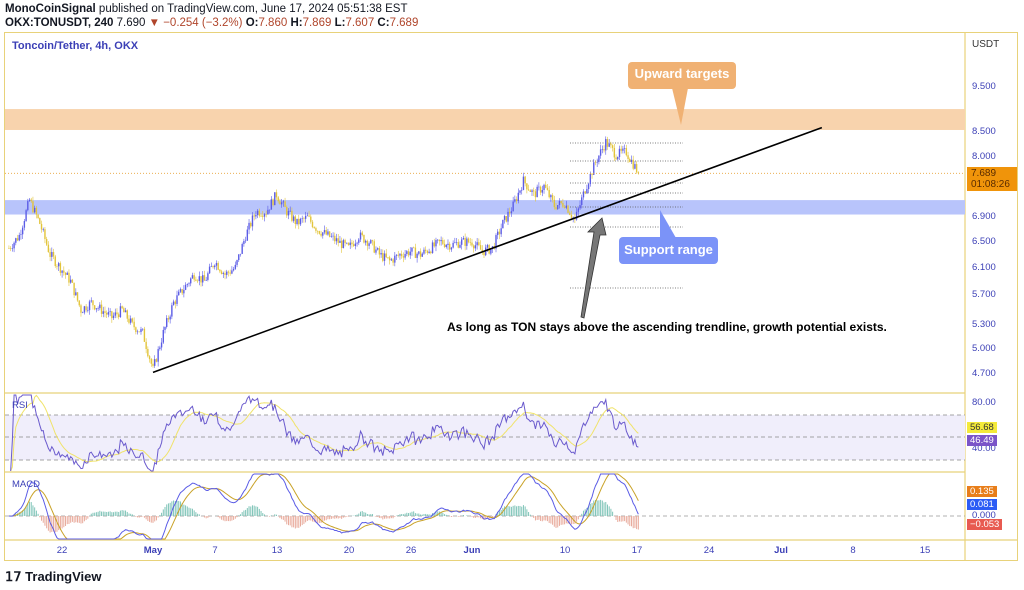 The image size is (1024, 590). What do you see at coordinates (984, 241) in the screenshot?
I see `price-tick: 6.500` at bounding box center [984, 241].